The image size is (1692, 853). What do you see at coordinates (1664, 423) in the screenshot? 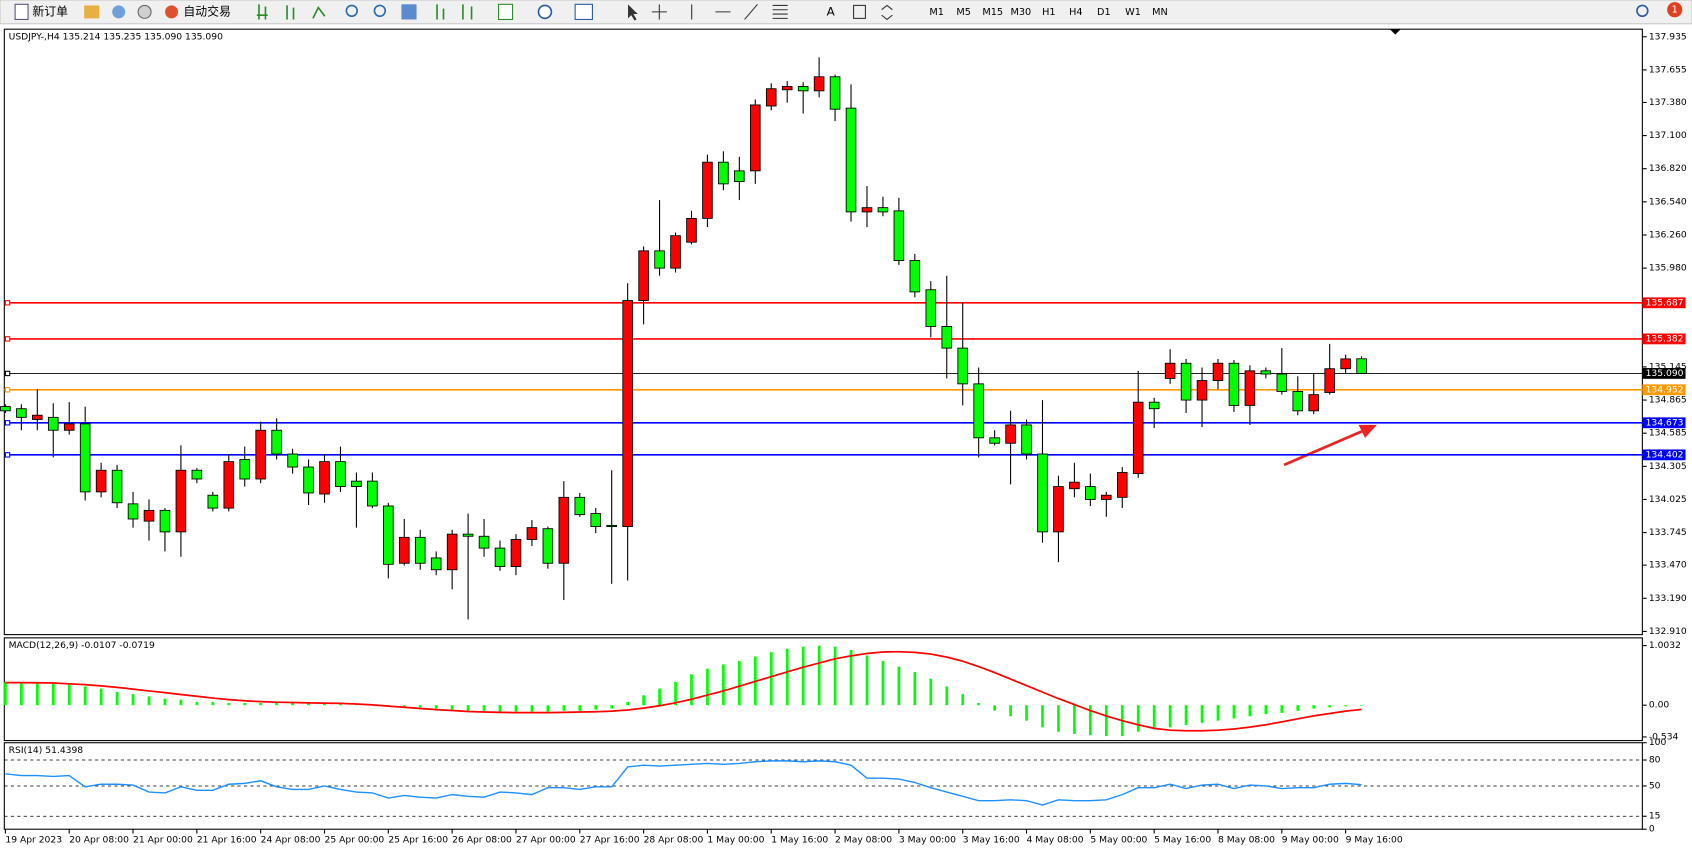
I see `hline-label-bg` at bounding box center [1664, 423].